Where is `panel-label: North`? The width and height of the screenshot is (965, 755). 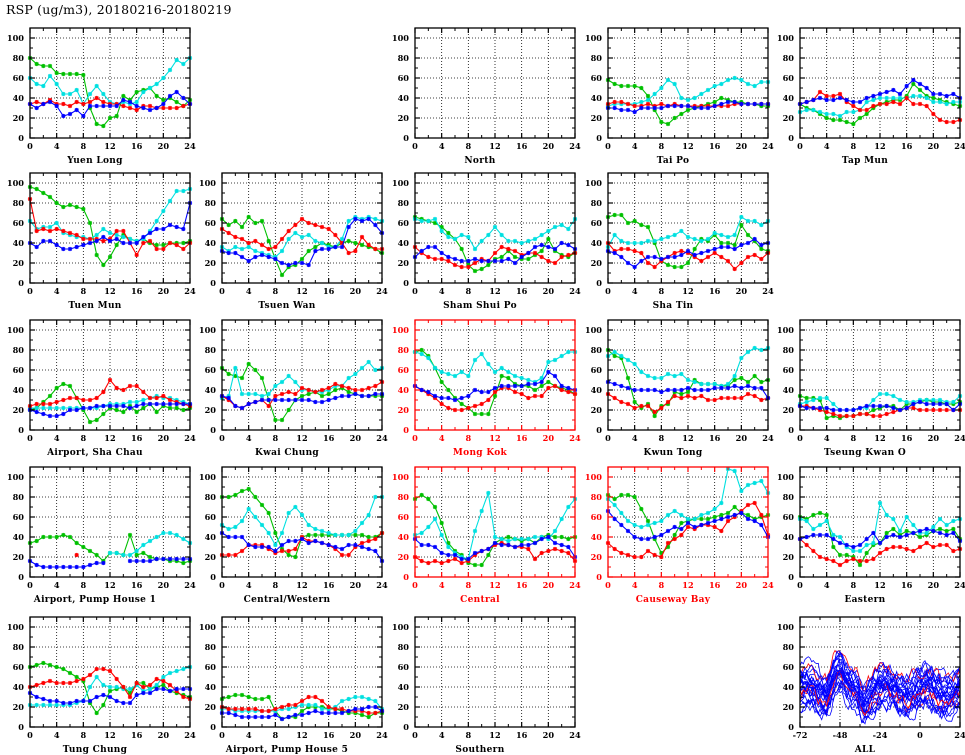 panel-label: North is located at coordinates (480, 161).